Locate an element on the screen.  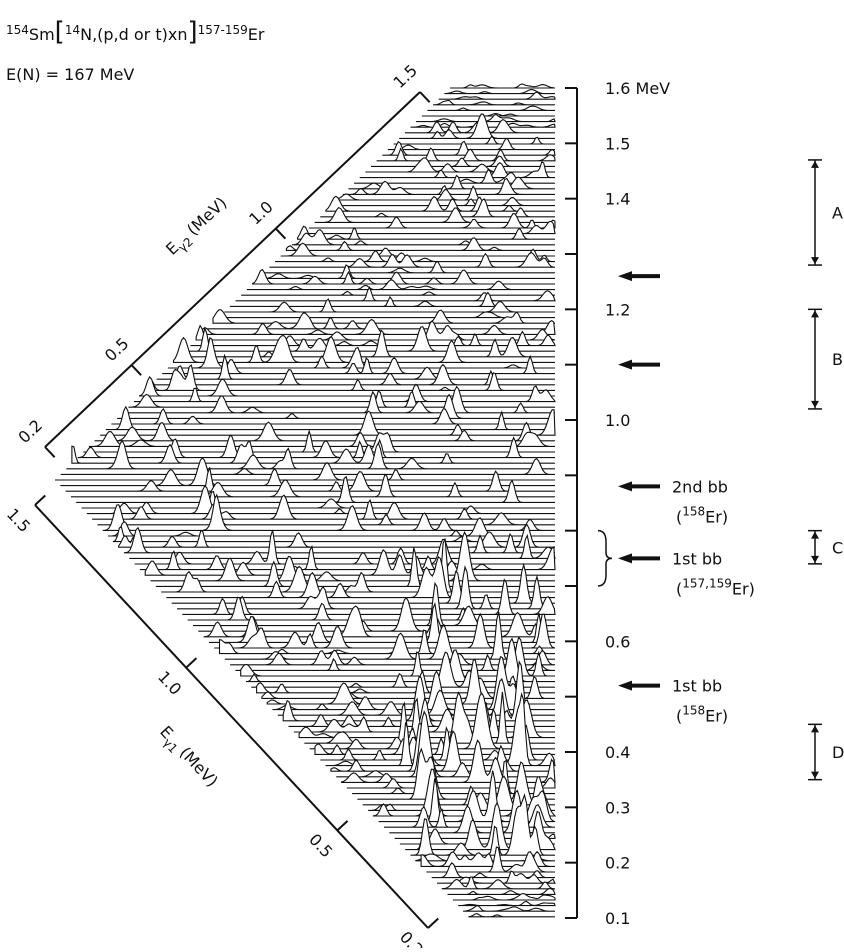
title-part: Er is located at coordinates (256, 34).